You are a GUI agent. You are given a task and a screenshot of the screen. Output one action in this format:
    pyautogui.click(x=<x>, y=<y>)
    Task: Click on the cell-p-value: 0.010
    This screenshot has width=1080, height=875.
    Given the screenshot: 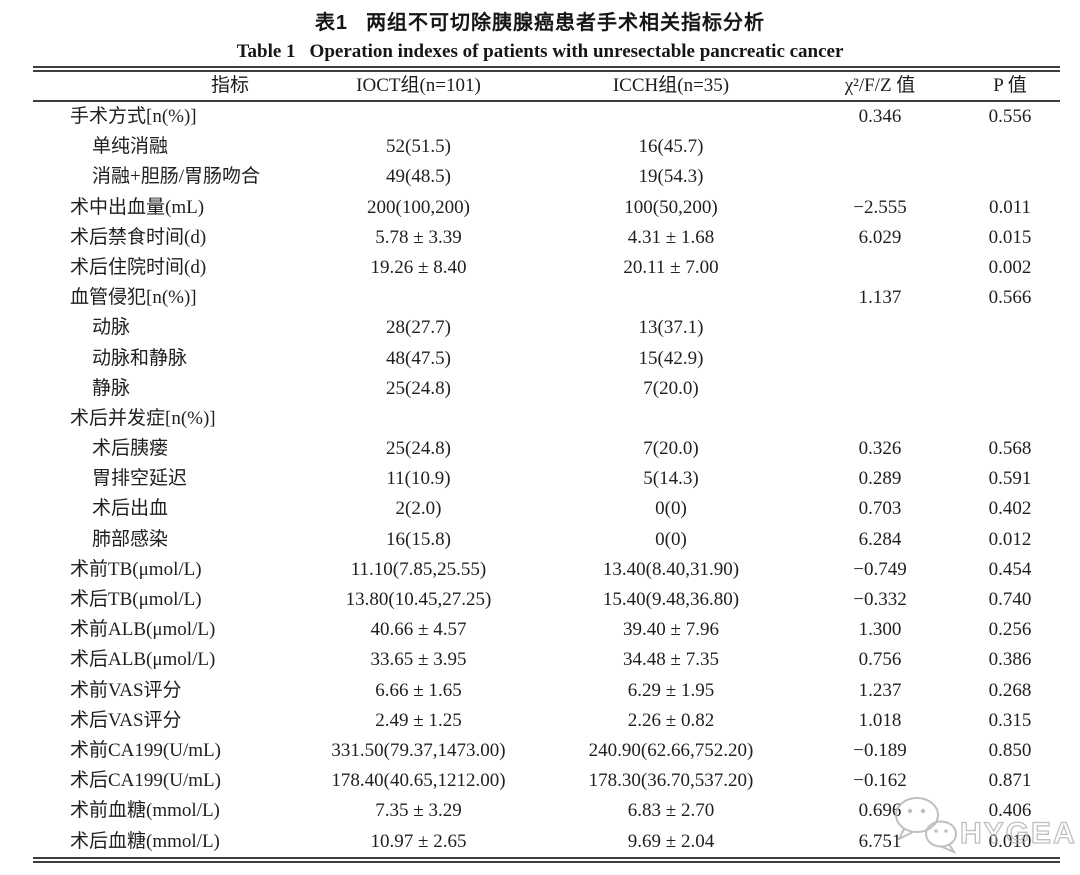 What is the action you would take?
    pyautogui.click(x=1010, y=841)
    